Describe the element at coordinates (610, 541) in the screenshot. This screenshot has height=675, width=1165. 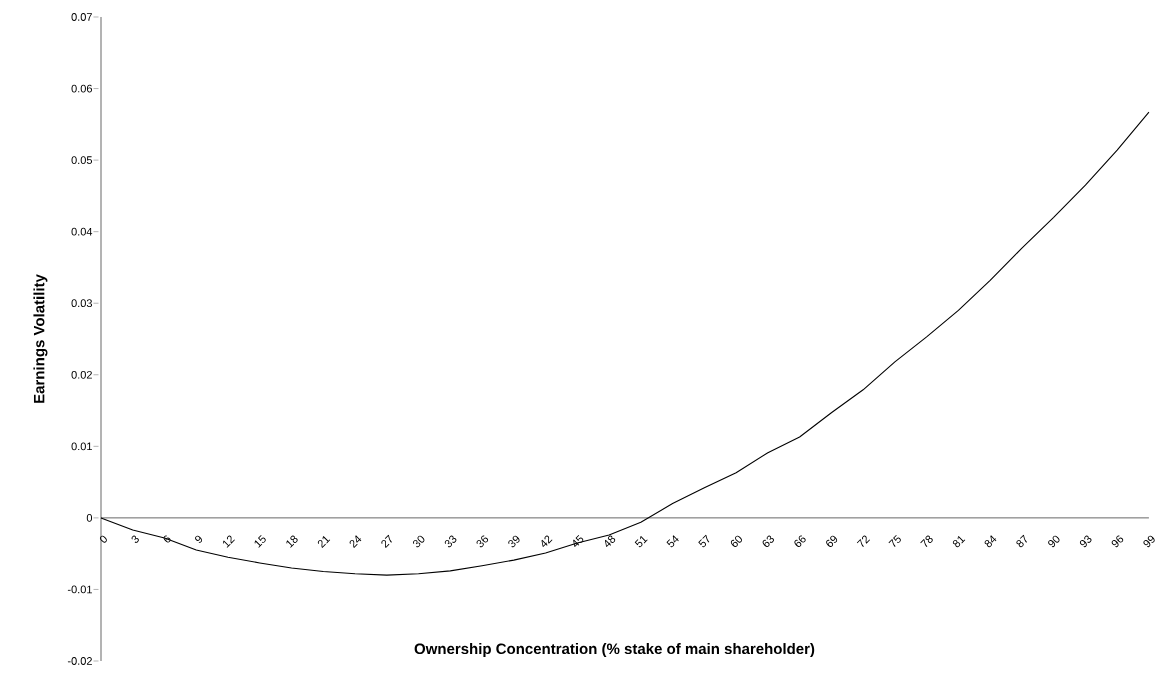
I see `x-tick-label: 48` at that location.